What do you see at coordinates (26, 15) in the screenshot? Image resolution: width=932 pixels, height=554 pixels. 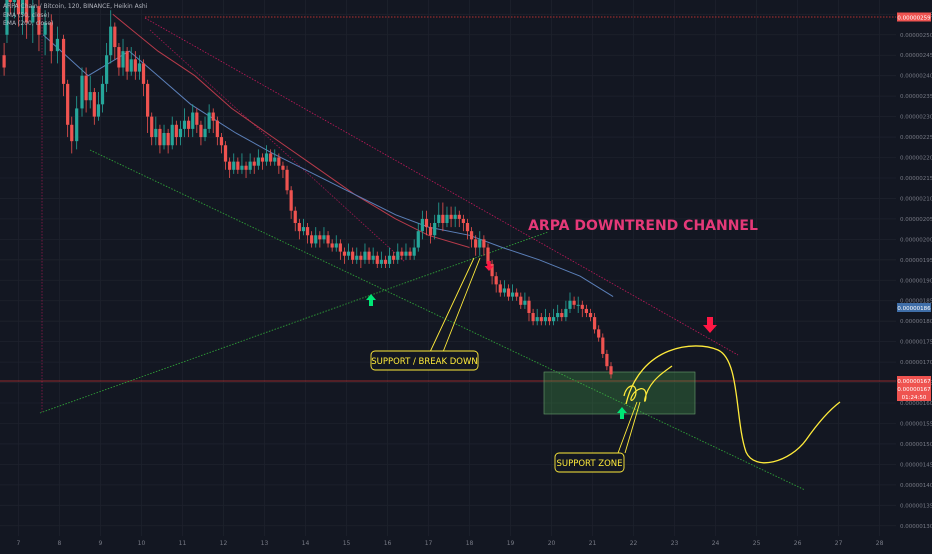 I see `ema50-legend-label: EMA (50, close)` at bounding box center [26, 15].